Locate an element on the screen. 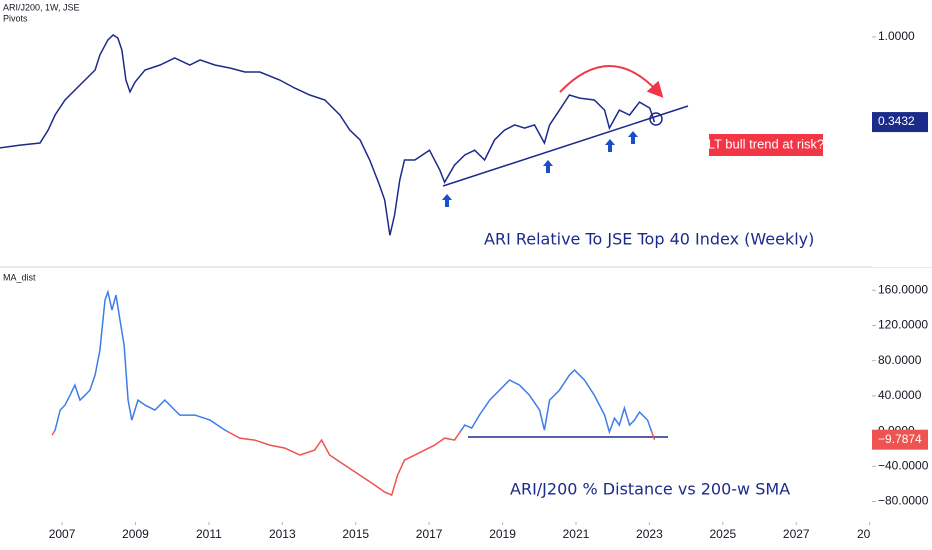 This screenshot has width=932, height=550. y-tick-label: −80.0000 is located at coordinates (903, 501).